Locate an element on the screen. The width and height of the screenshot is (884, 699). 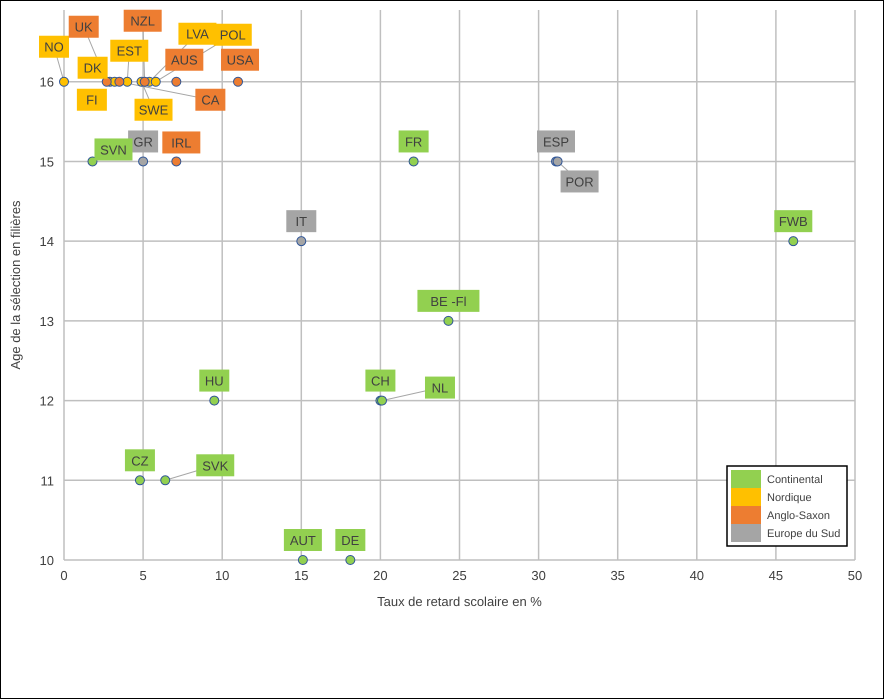
annotation: CH is located at coordinates (380, 381).